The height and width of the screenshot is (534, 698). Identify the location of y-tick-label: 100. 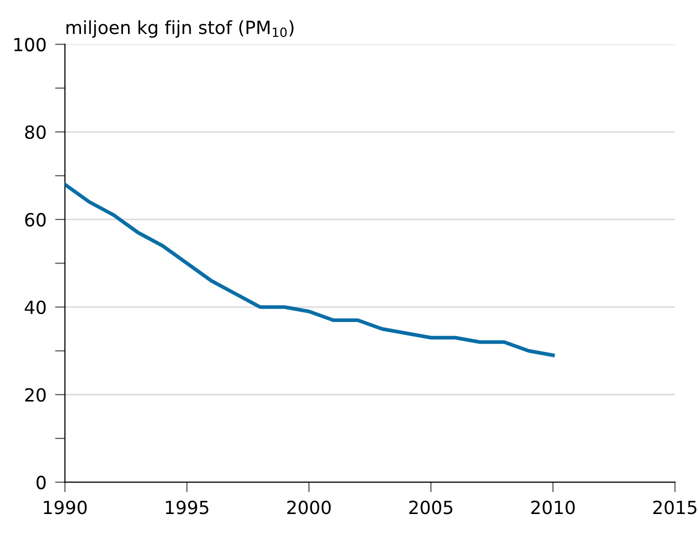
(30, 45).